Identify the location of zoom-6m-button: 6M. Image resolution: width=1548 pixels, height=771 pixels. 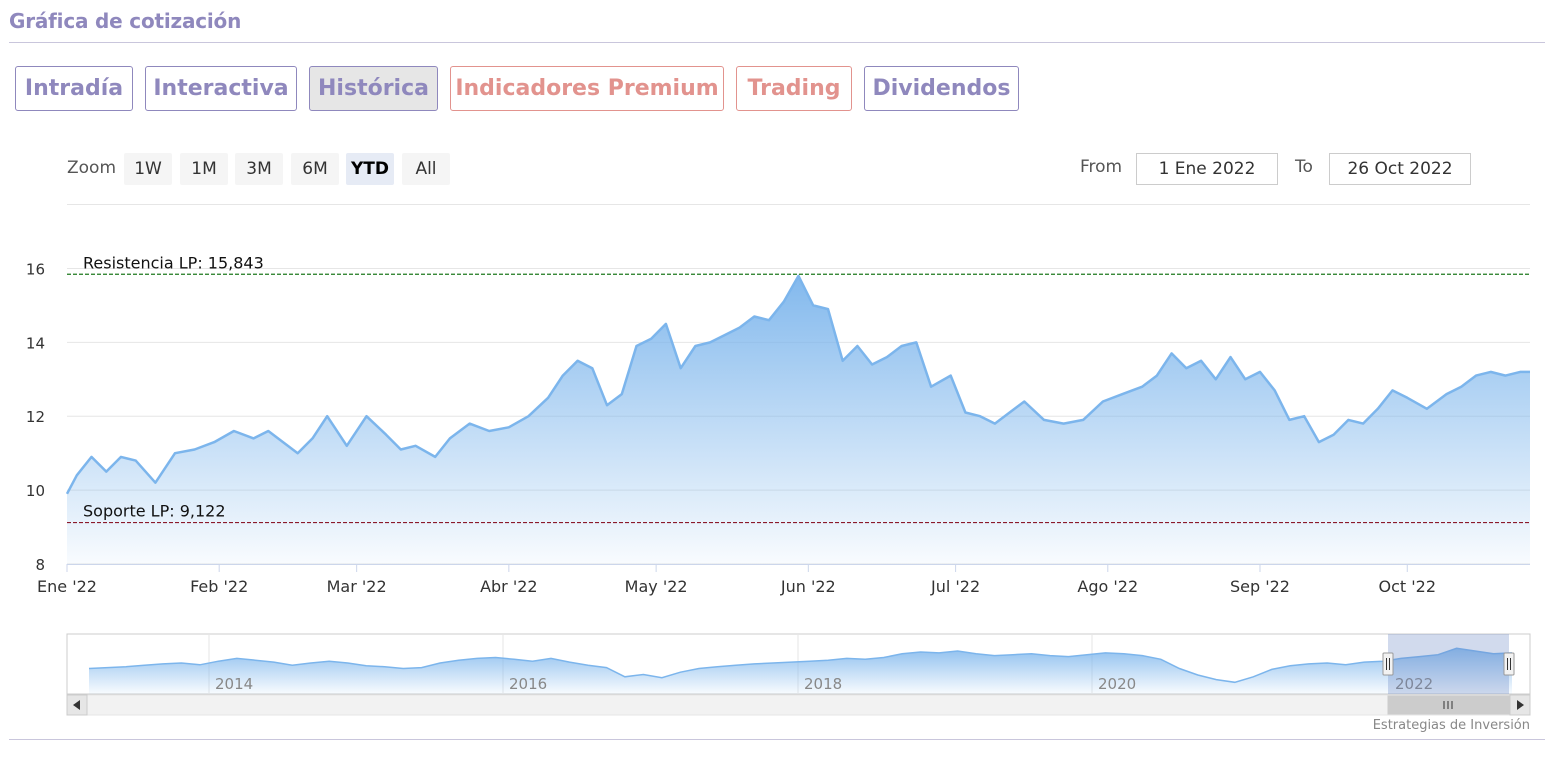
(315, 169).